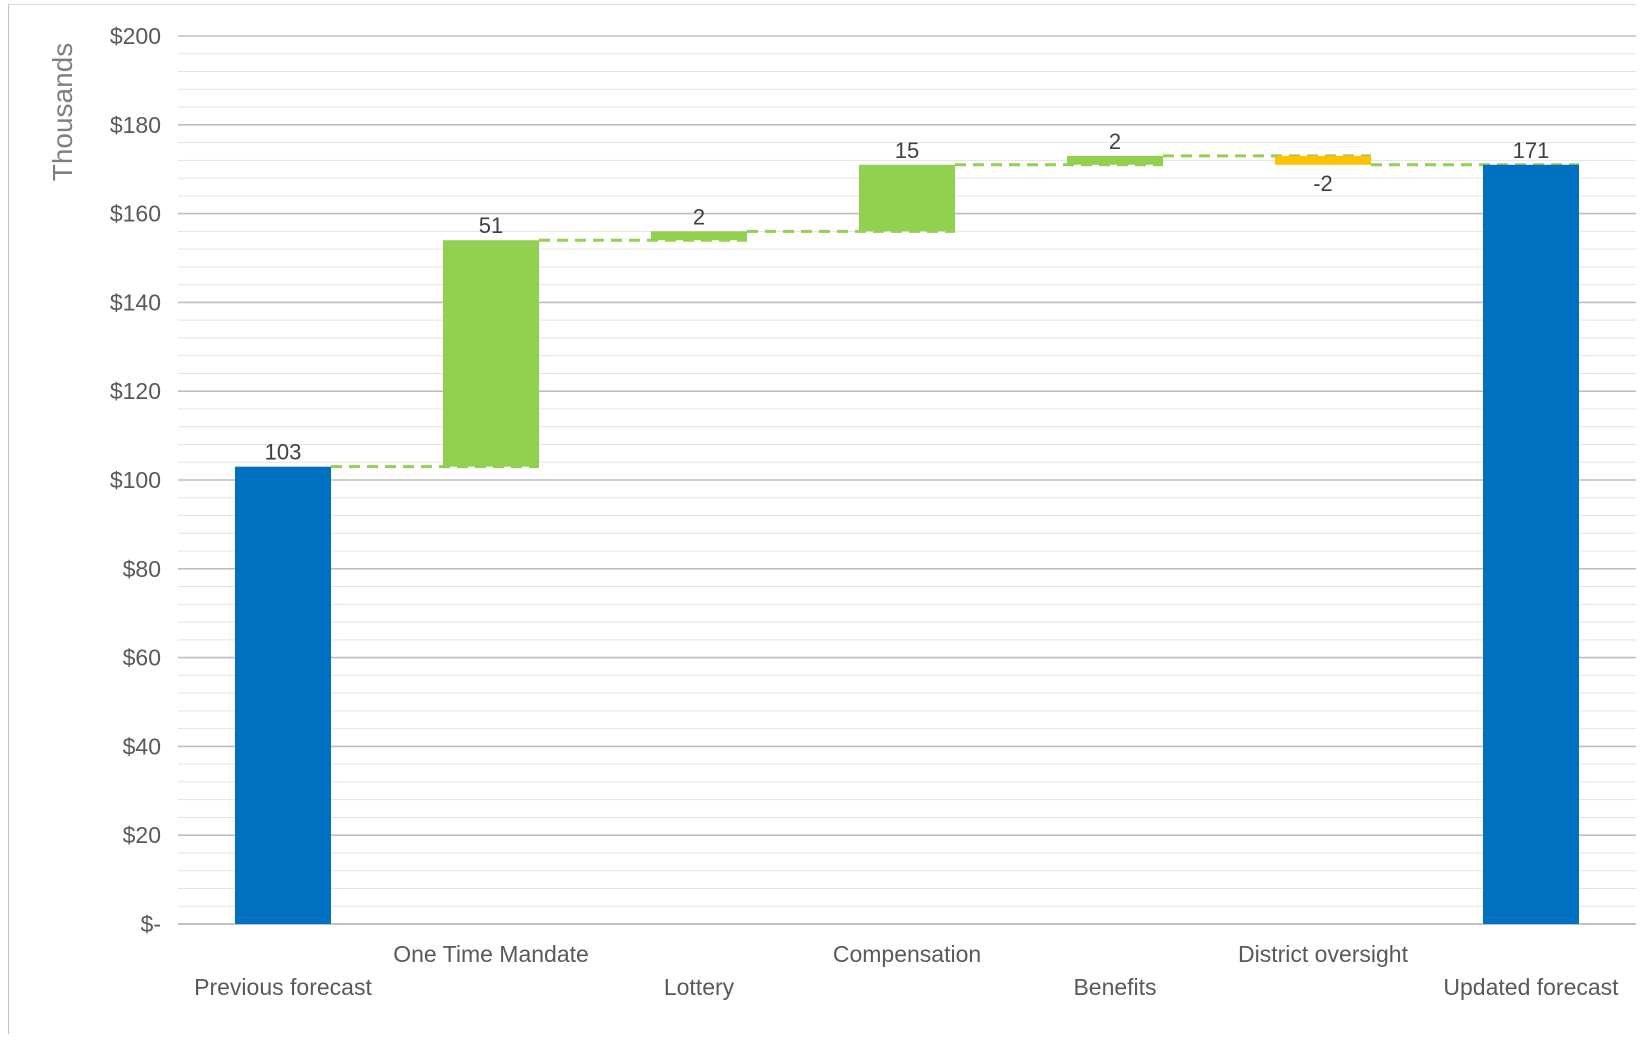 The image size is (1642, 1041). Describe the element at coordinates (1531, 544) in the screenshot. I see `bar-updated-forecast` at that location.